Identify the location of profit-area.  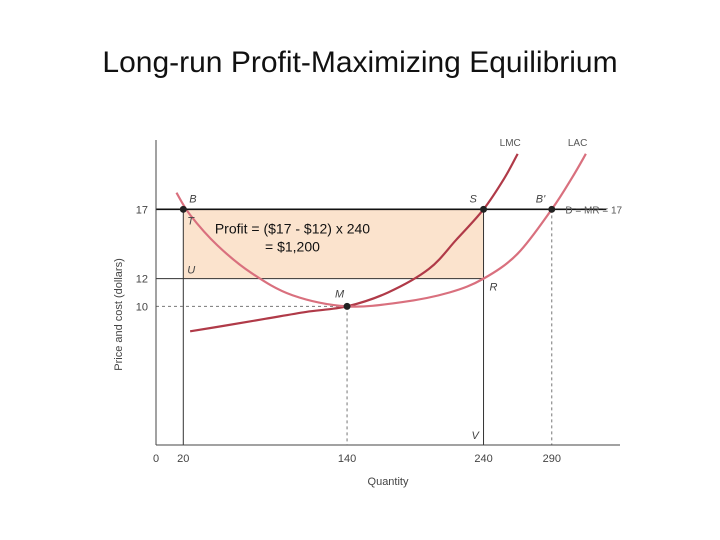
(333, 244).